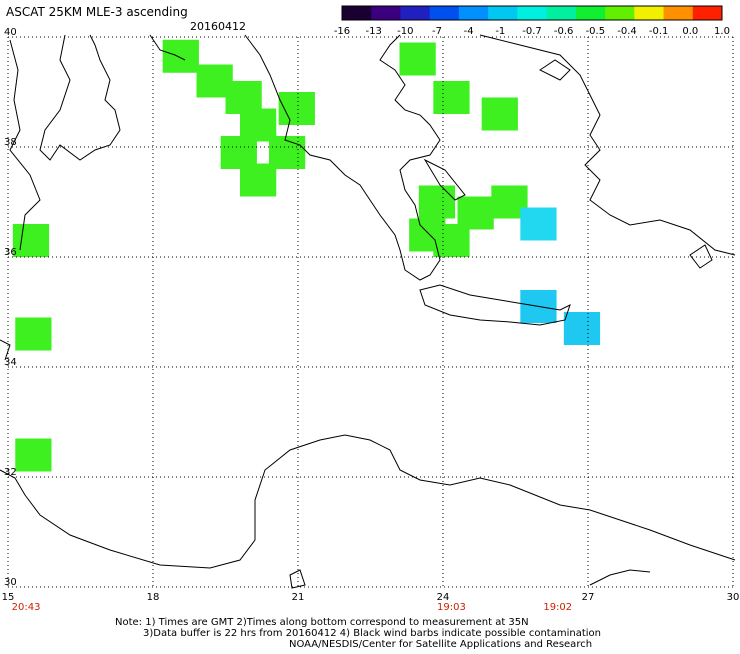 Image resolution: width=740 pixels, height=654 pixels. I want to click on pass-time-label: 20:43, so click(26, 607).